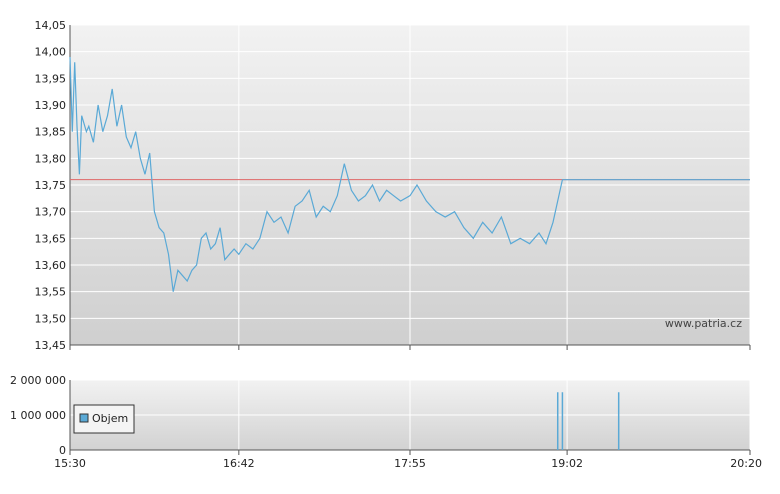  What do you see at coordinates (51, 158) in the screenshot?
I see `price-y-tick-label: 13,80` at bounding box center [51, 158].